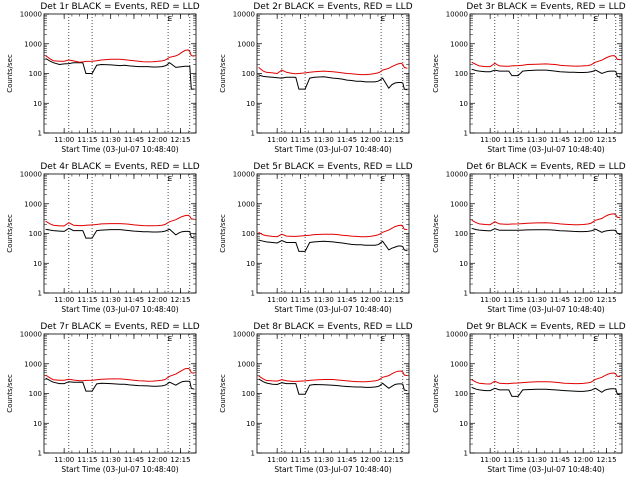 This screenshot has width=640, height=480. Describe the element at coordinates (332, 7) in the screenshot. I see `chart-title: Det 2r BLACK = Events, RED = LLD` at that location.